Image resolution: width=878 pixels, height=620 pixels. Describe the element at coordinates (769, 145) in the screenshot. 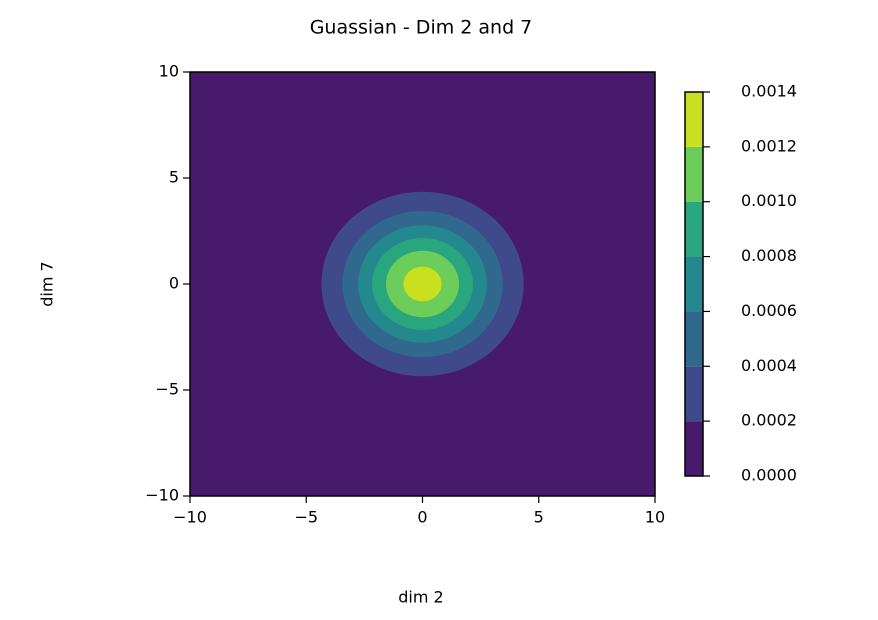

I see `colorbar-tick-label: 0.0012` at that location.